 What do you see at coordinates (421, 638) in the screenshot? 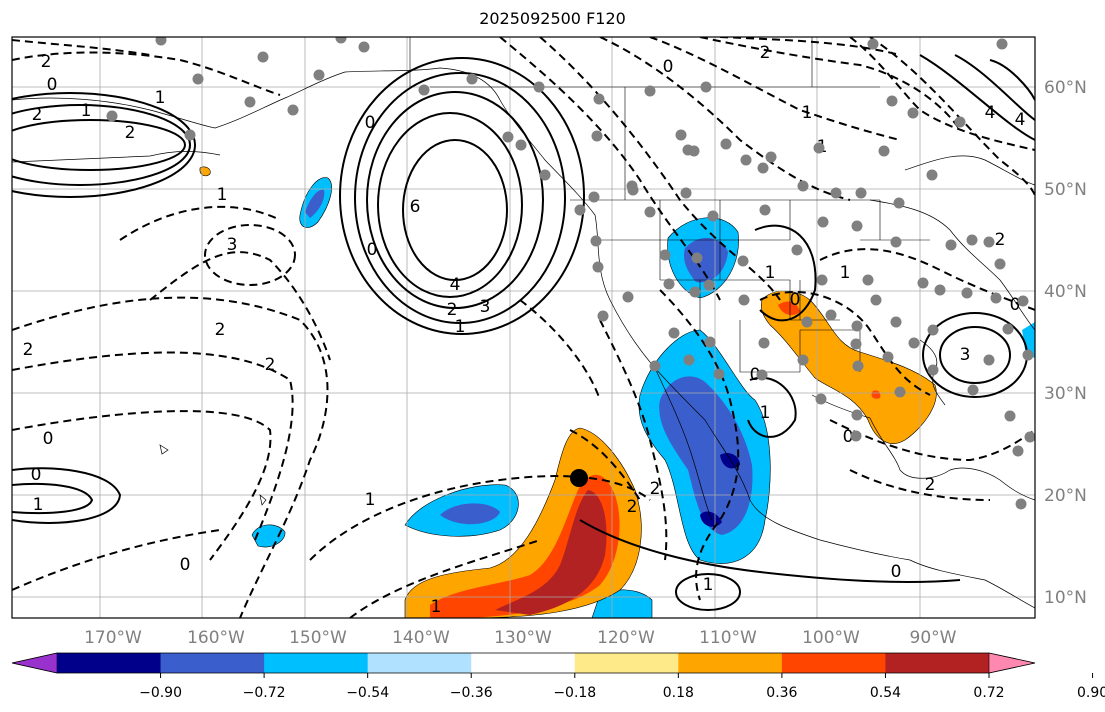
I see `lon-label: 140°W` at bounding box center [421, 638].